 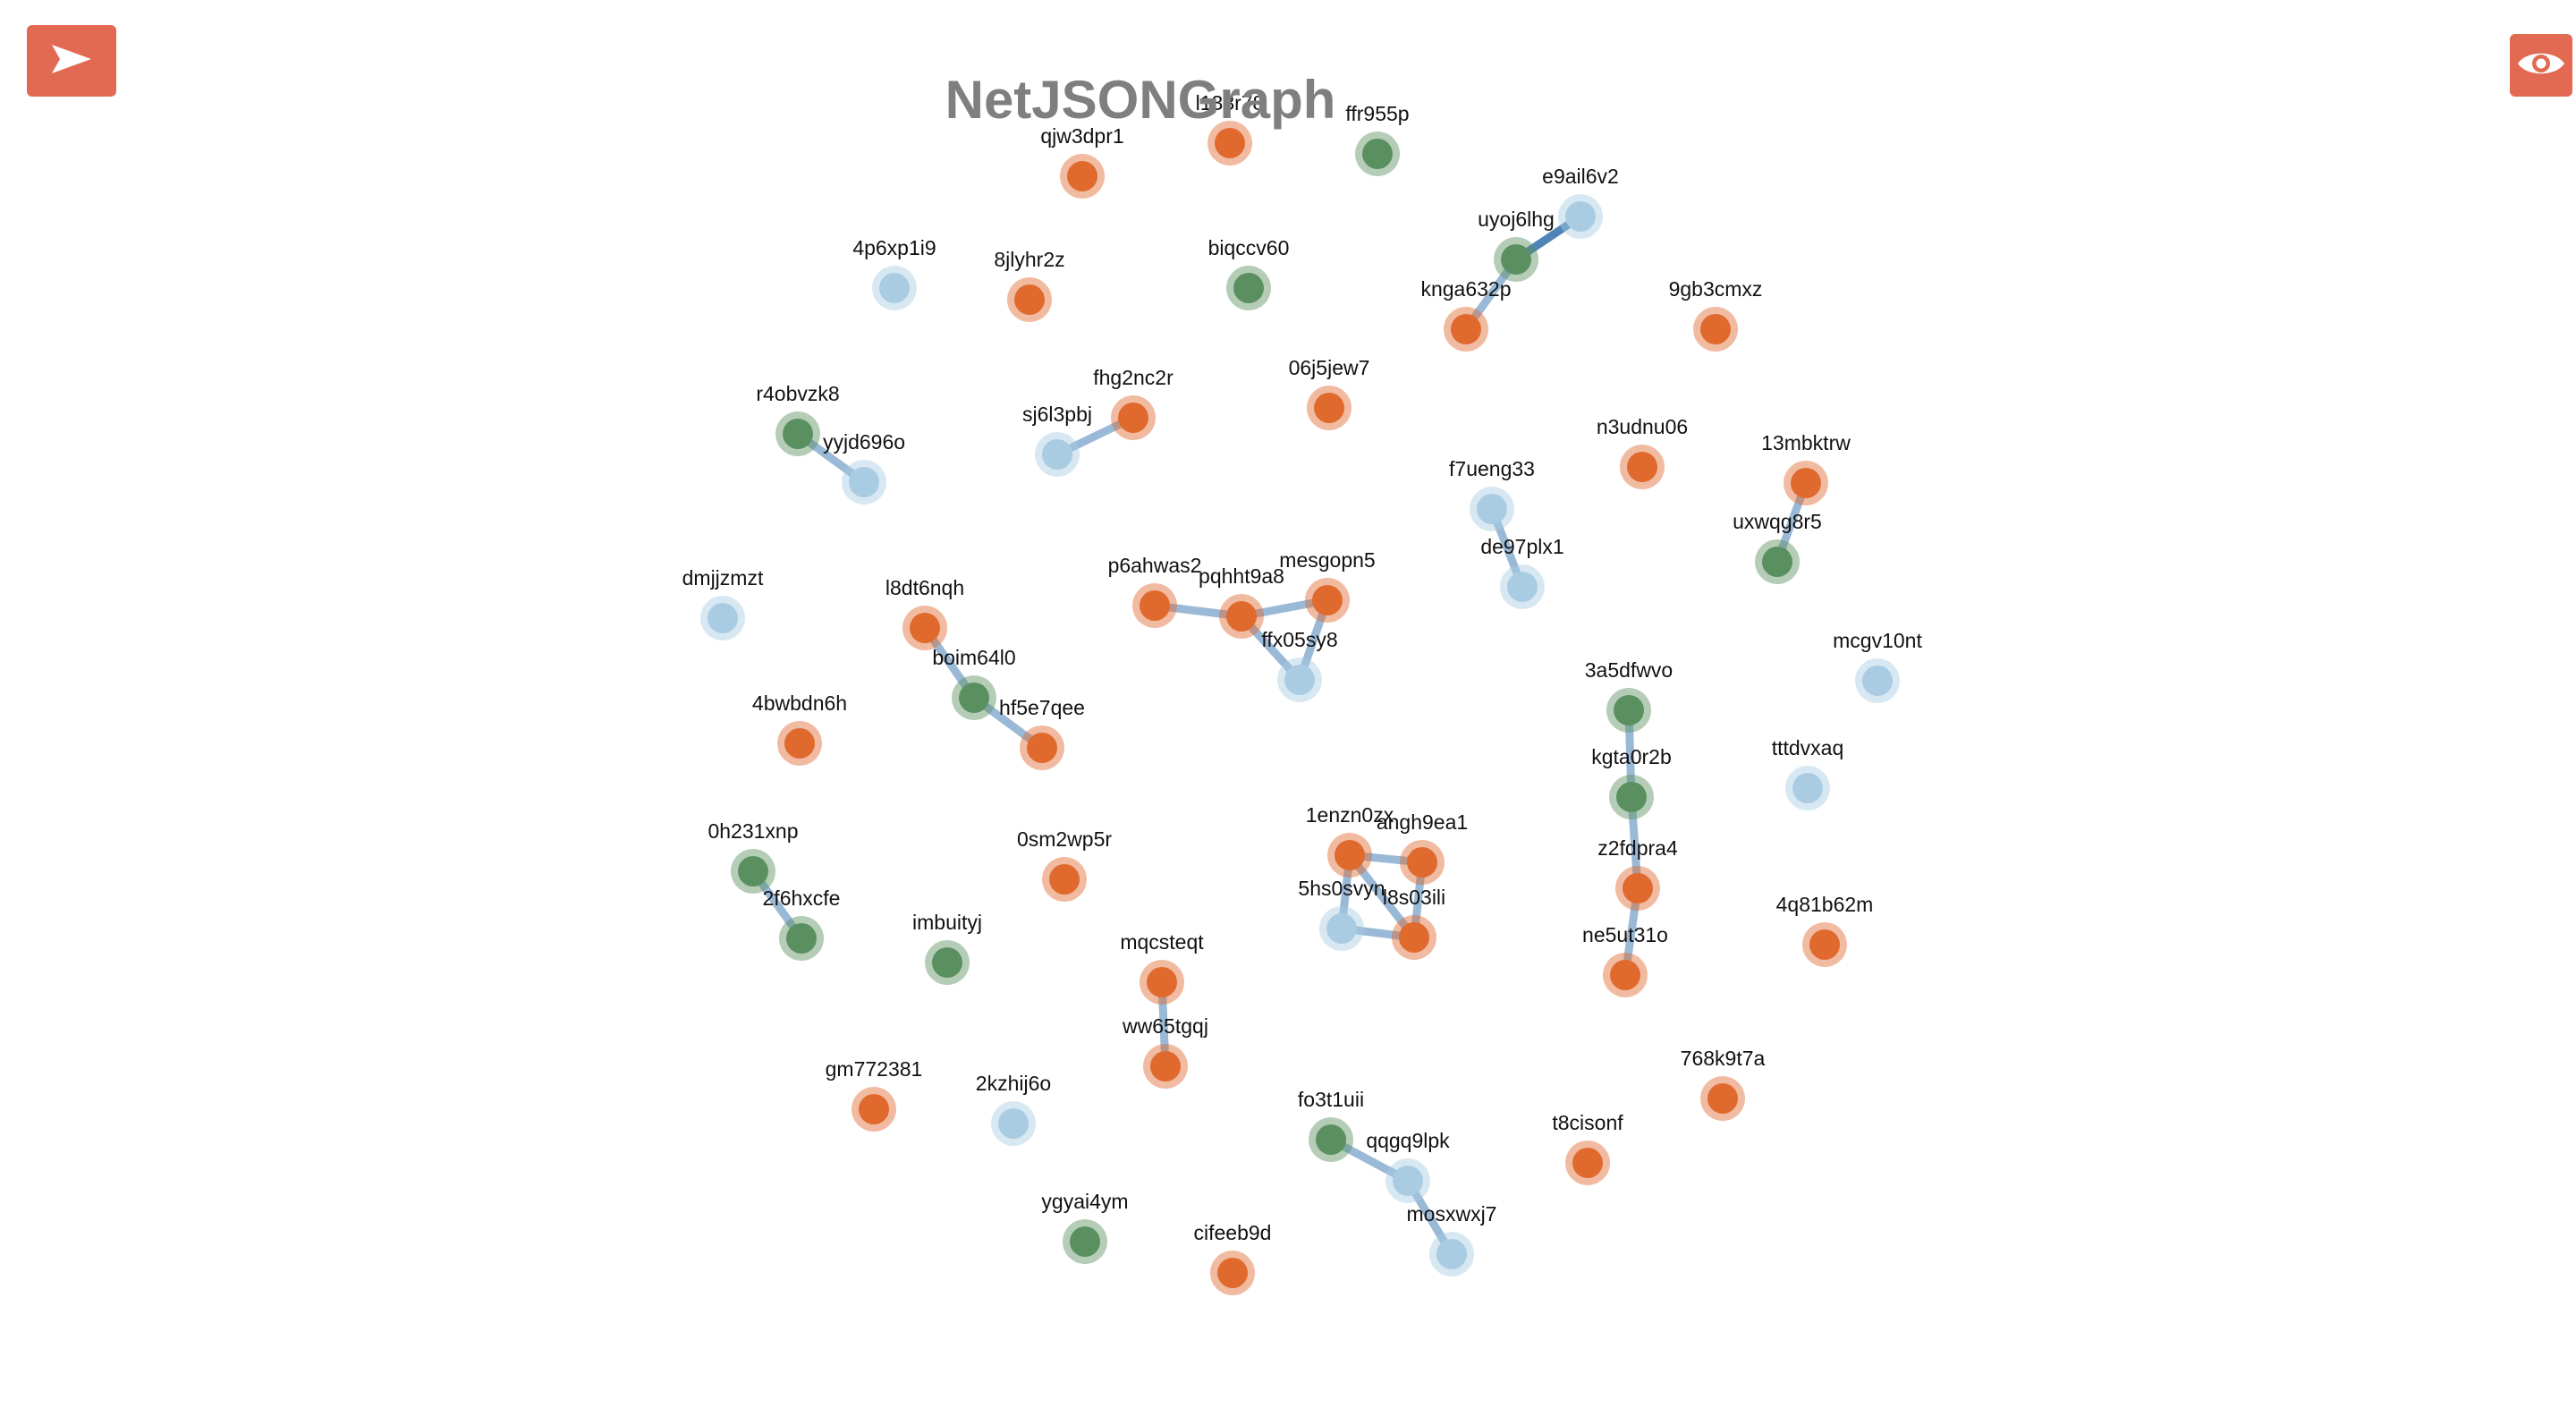 I want to click on graph-node: mosxwxj7, so click(x=1452, y=1239).